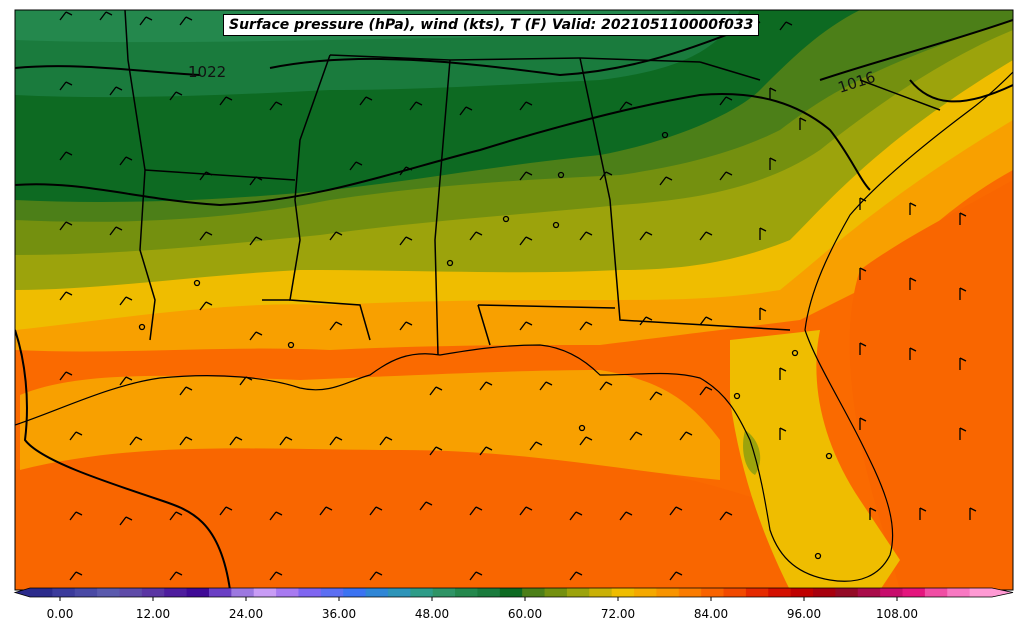 This screenshot has height=633, width=1022. Describe the element at coordinates (60, 614) in the screenshot. I see `colorbar-tick-label: 0.00` at that location.